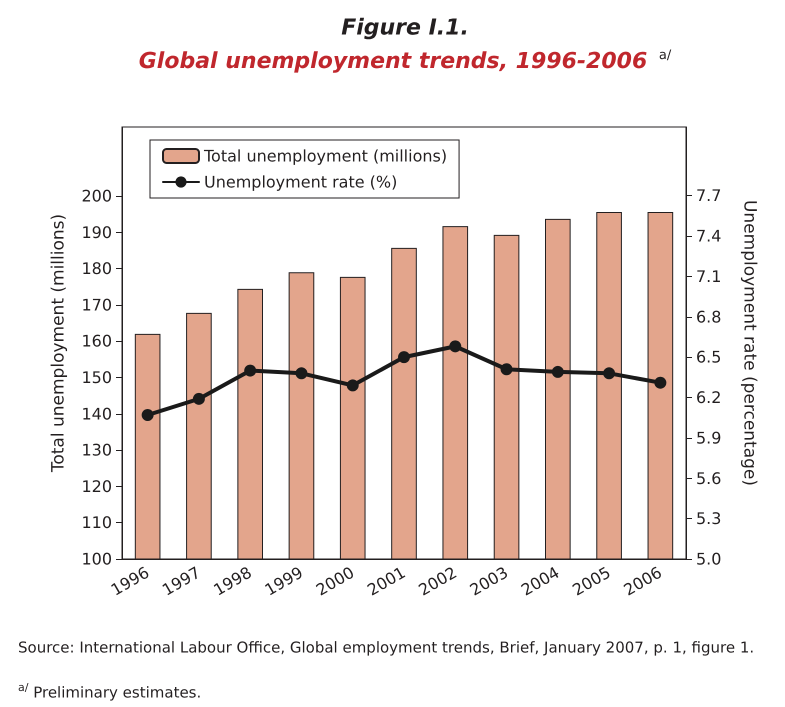  Describe the element at coordinates (96, 341) in the screenshot. I see `y-tick-label: 160` at that location.